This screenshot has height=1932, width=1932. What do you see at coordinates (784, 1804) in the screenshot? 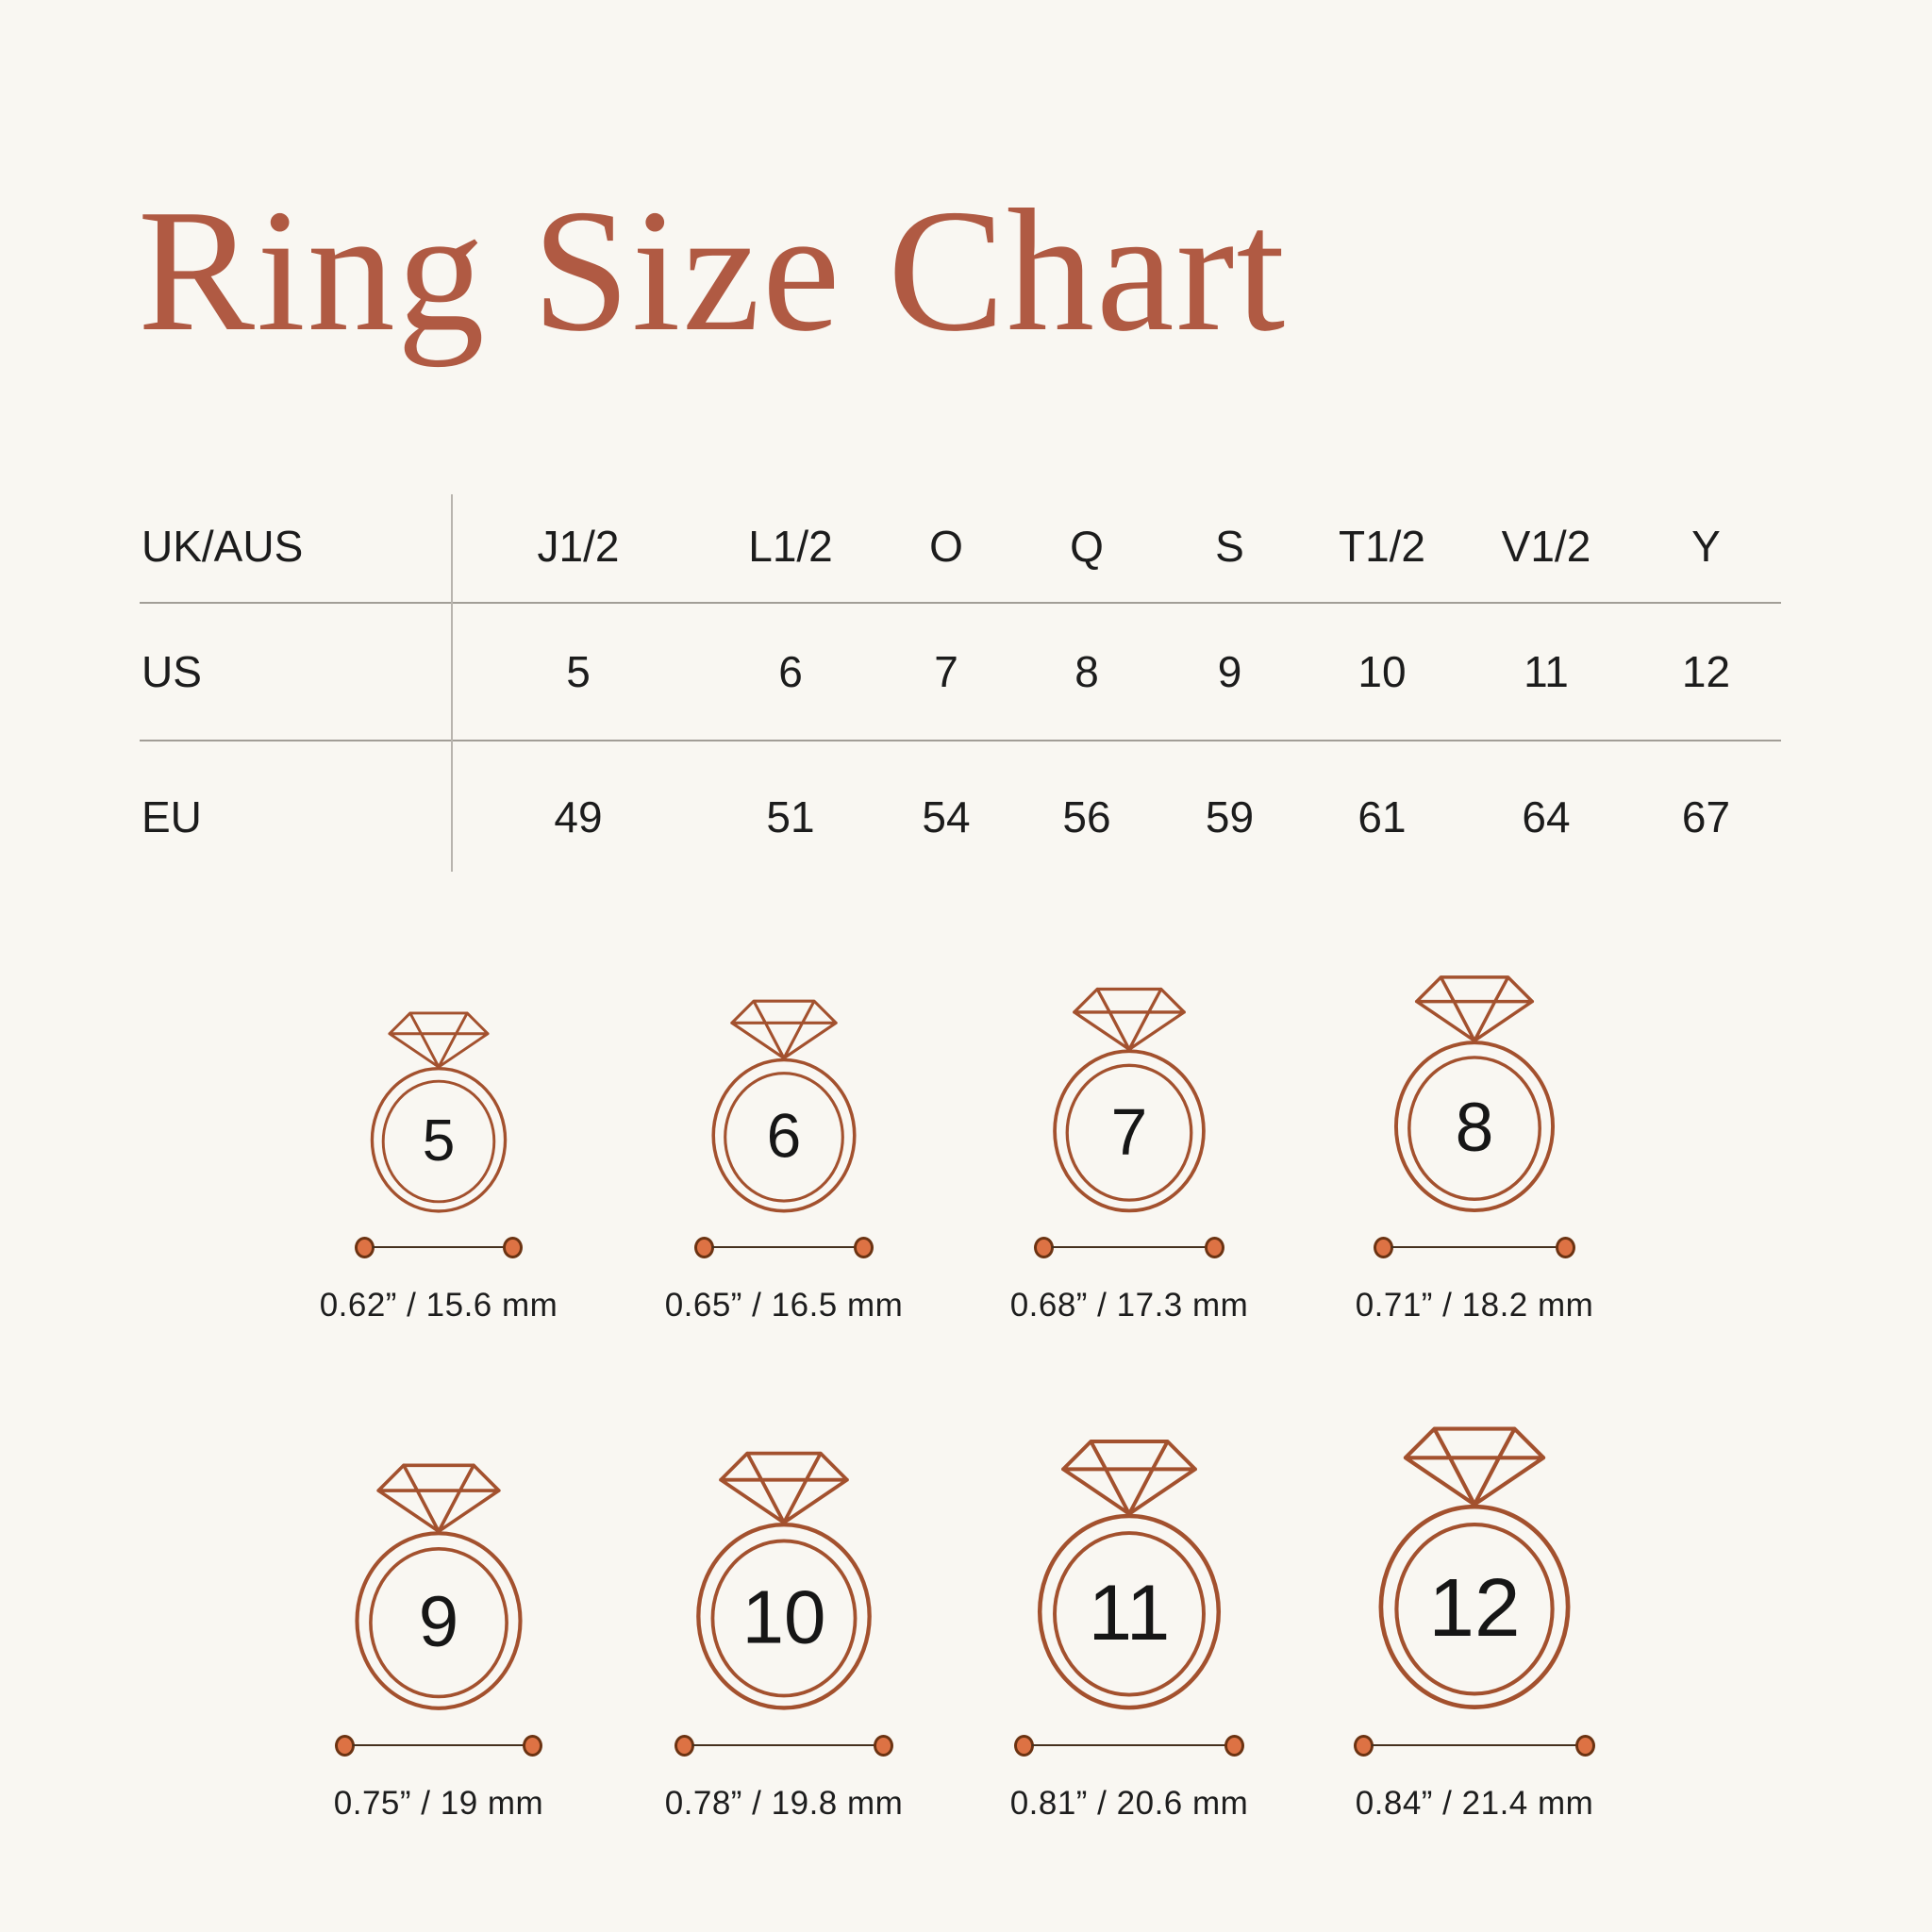
I see `diameter-label: 0.78” / 19.8 mm` at bounding box center [784, 1804].